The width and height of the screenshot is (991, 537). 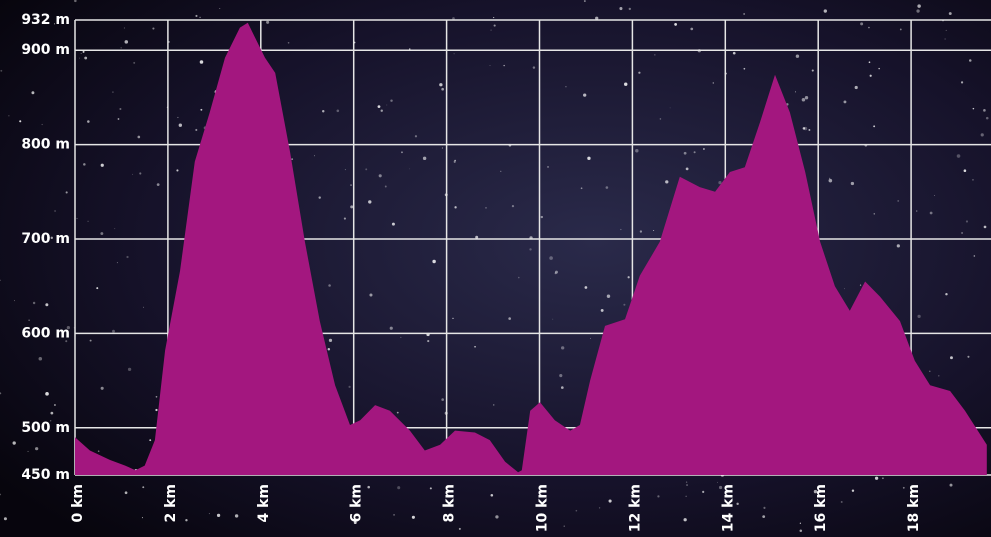 I want to click on y-tick-label: 600 m, so click(x=45, y=333).